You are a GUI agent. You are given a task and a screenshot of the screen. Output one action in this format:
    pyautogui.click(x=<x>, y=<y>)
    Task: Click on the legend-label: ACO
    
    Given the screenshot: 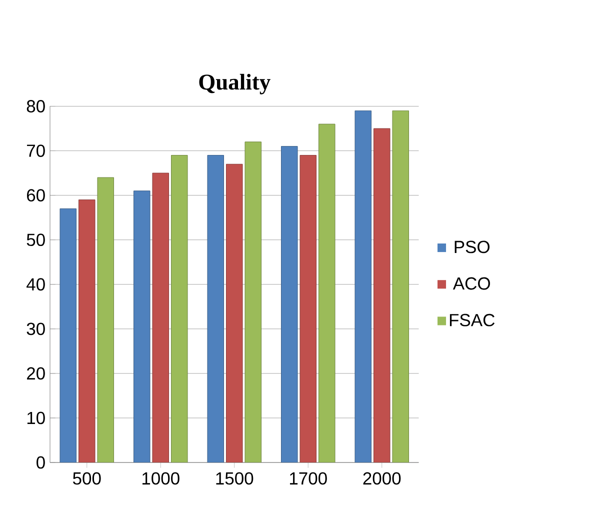 What is the action you would take?
    pyautogui.click(x=471, y=283)
    